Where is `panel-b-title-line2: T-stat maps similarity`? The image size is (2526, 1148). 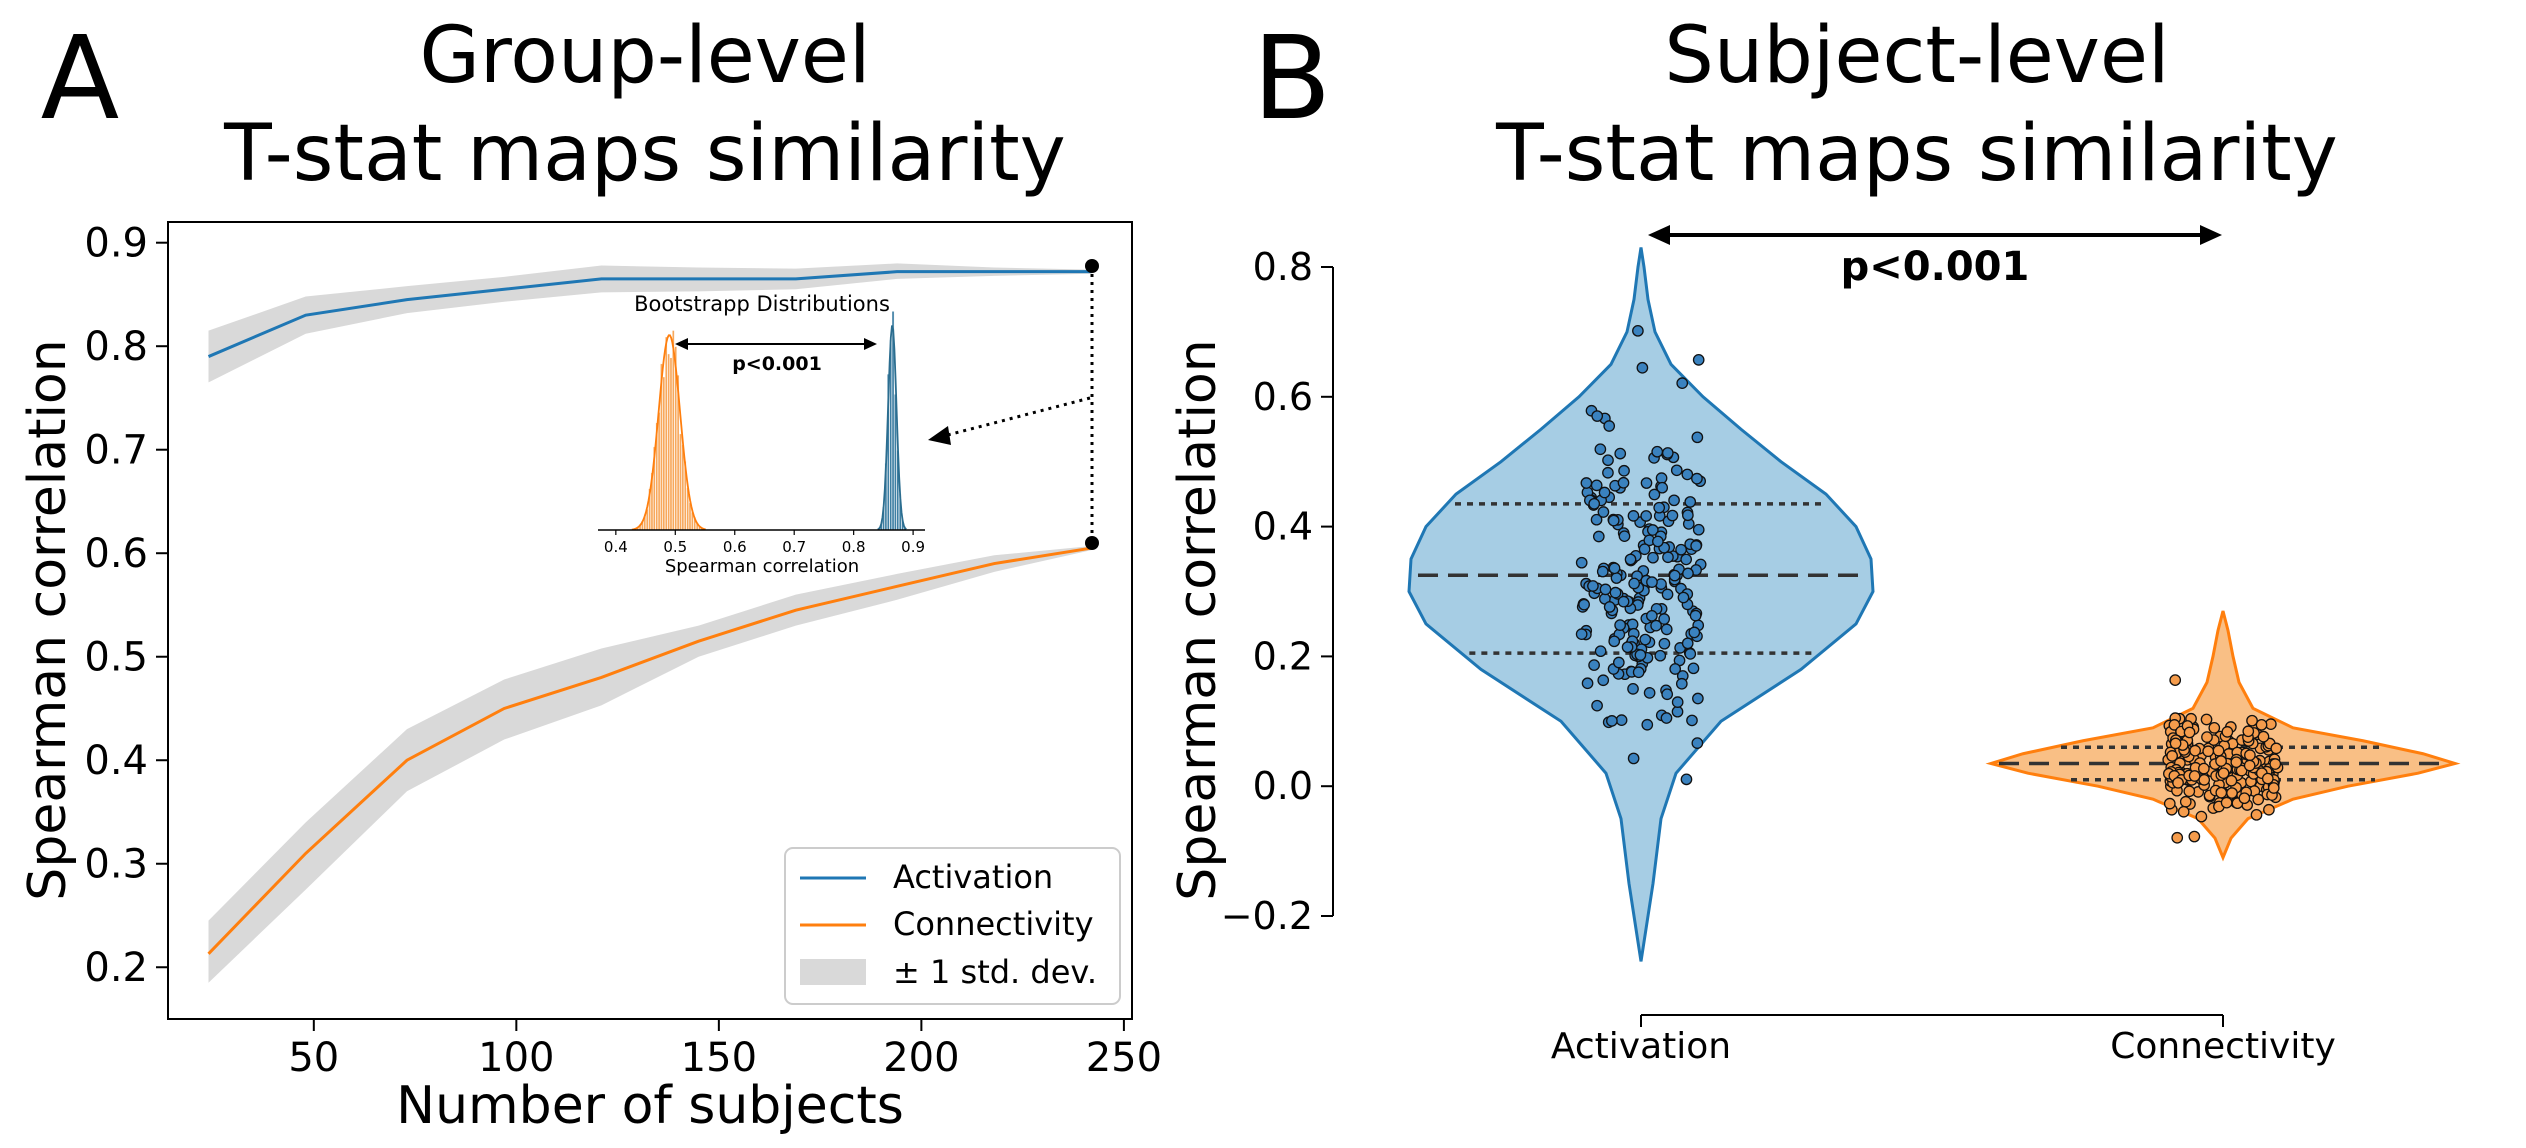 panel-b-title-line2: T-stat maps similarity is located at coordinates (1916, 154).